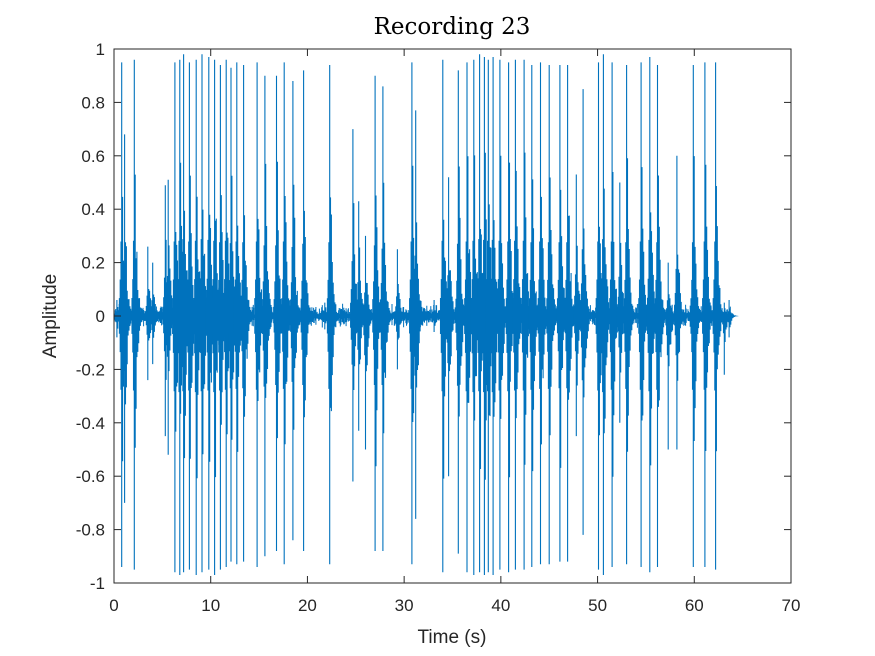  Describe the element at coordinates (452, 637) in the screenshot. I see `x-axis-label: Time (s)` at that location.